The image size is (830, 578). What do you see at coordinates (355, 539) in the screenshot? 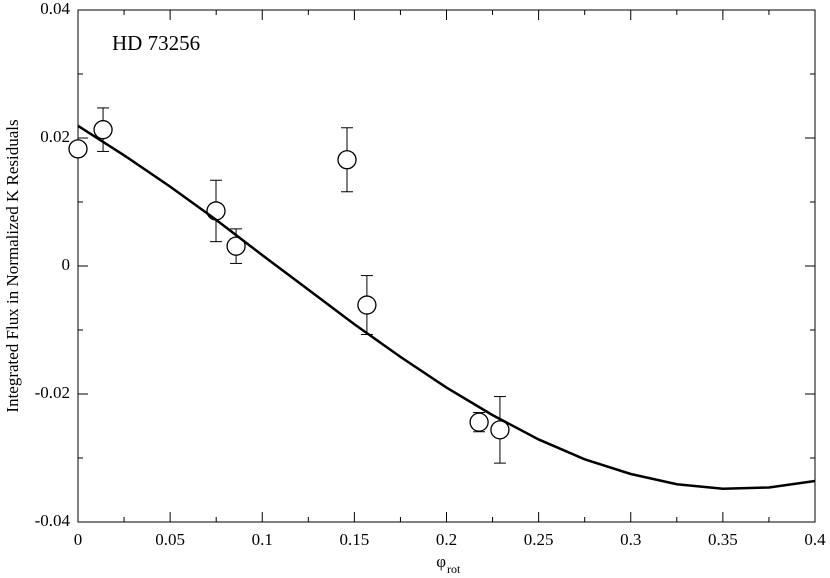
I see `x-tick-label: 0.15` at bounding box center [355, 539].